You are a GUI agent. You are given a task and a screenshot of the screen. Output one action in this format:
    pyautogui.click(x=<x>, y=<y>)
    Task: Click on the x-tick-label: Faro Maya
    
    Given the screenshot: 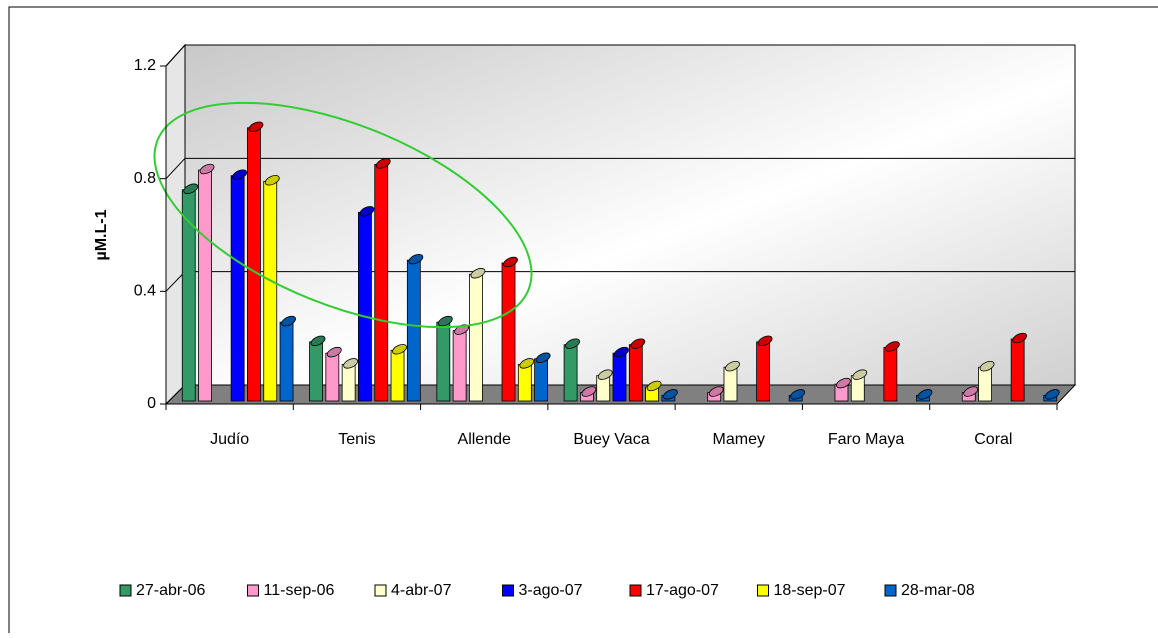 What is the action you would take?
    pyautogui.click(x=866, y=439)
    